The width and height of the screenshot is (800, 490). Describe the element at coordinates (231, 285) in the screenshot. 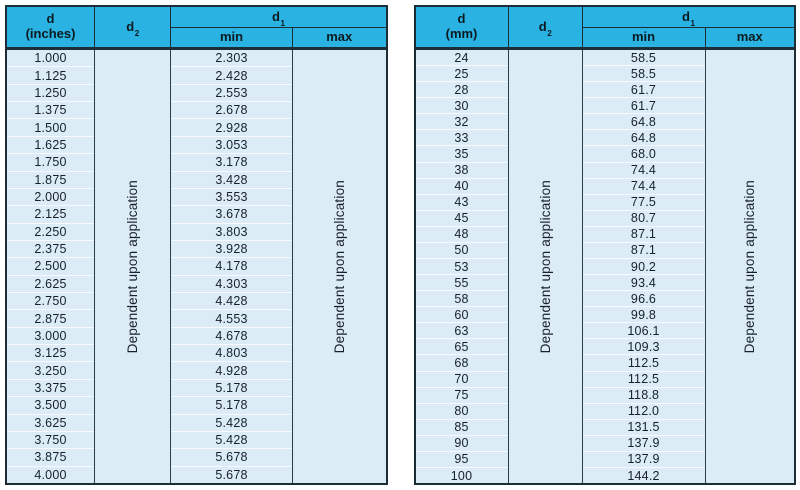

I see `min-value-cell: 4.303` at that location.